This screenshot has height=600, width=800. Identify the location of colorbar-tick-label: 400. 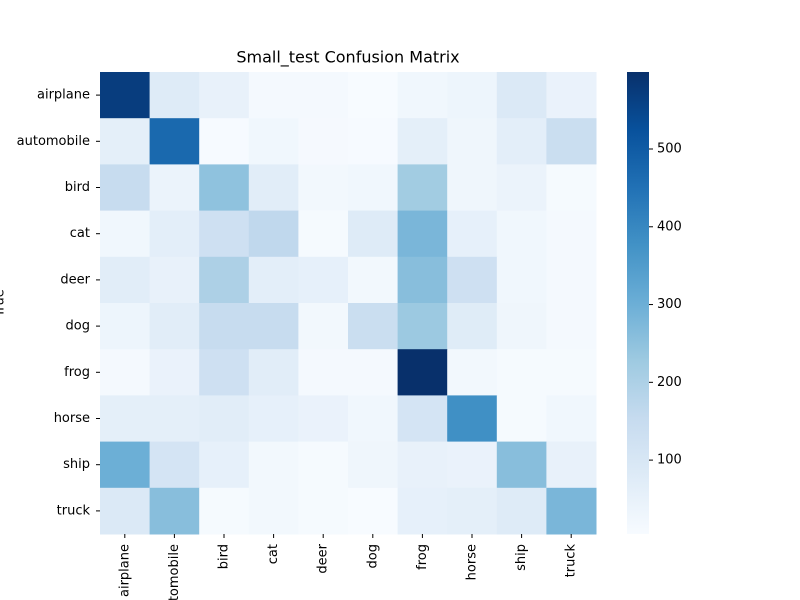
(669, 226).